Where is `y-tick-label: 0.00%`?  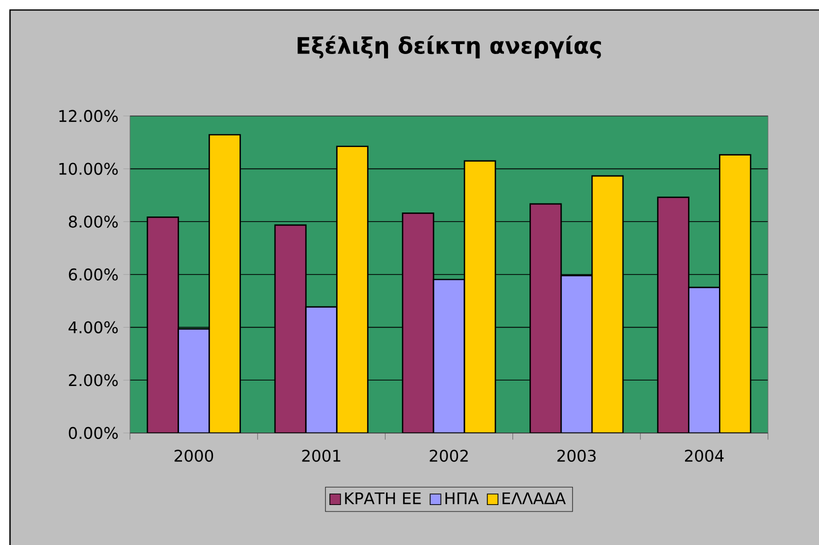
y-tick-label: 0.00% is located at coordinates (93, 433).